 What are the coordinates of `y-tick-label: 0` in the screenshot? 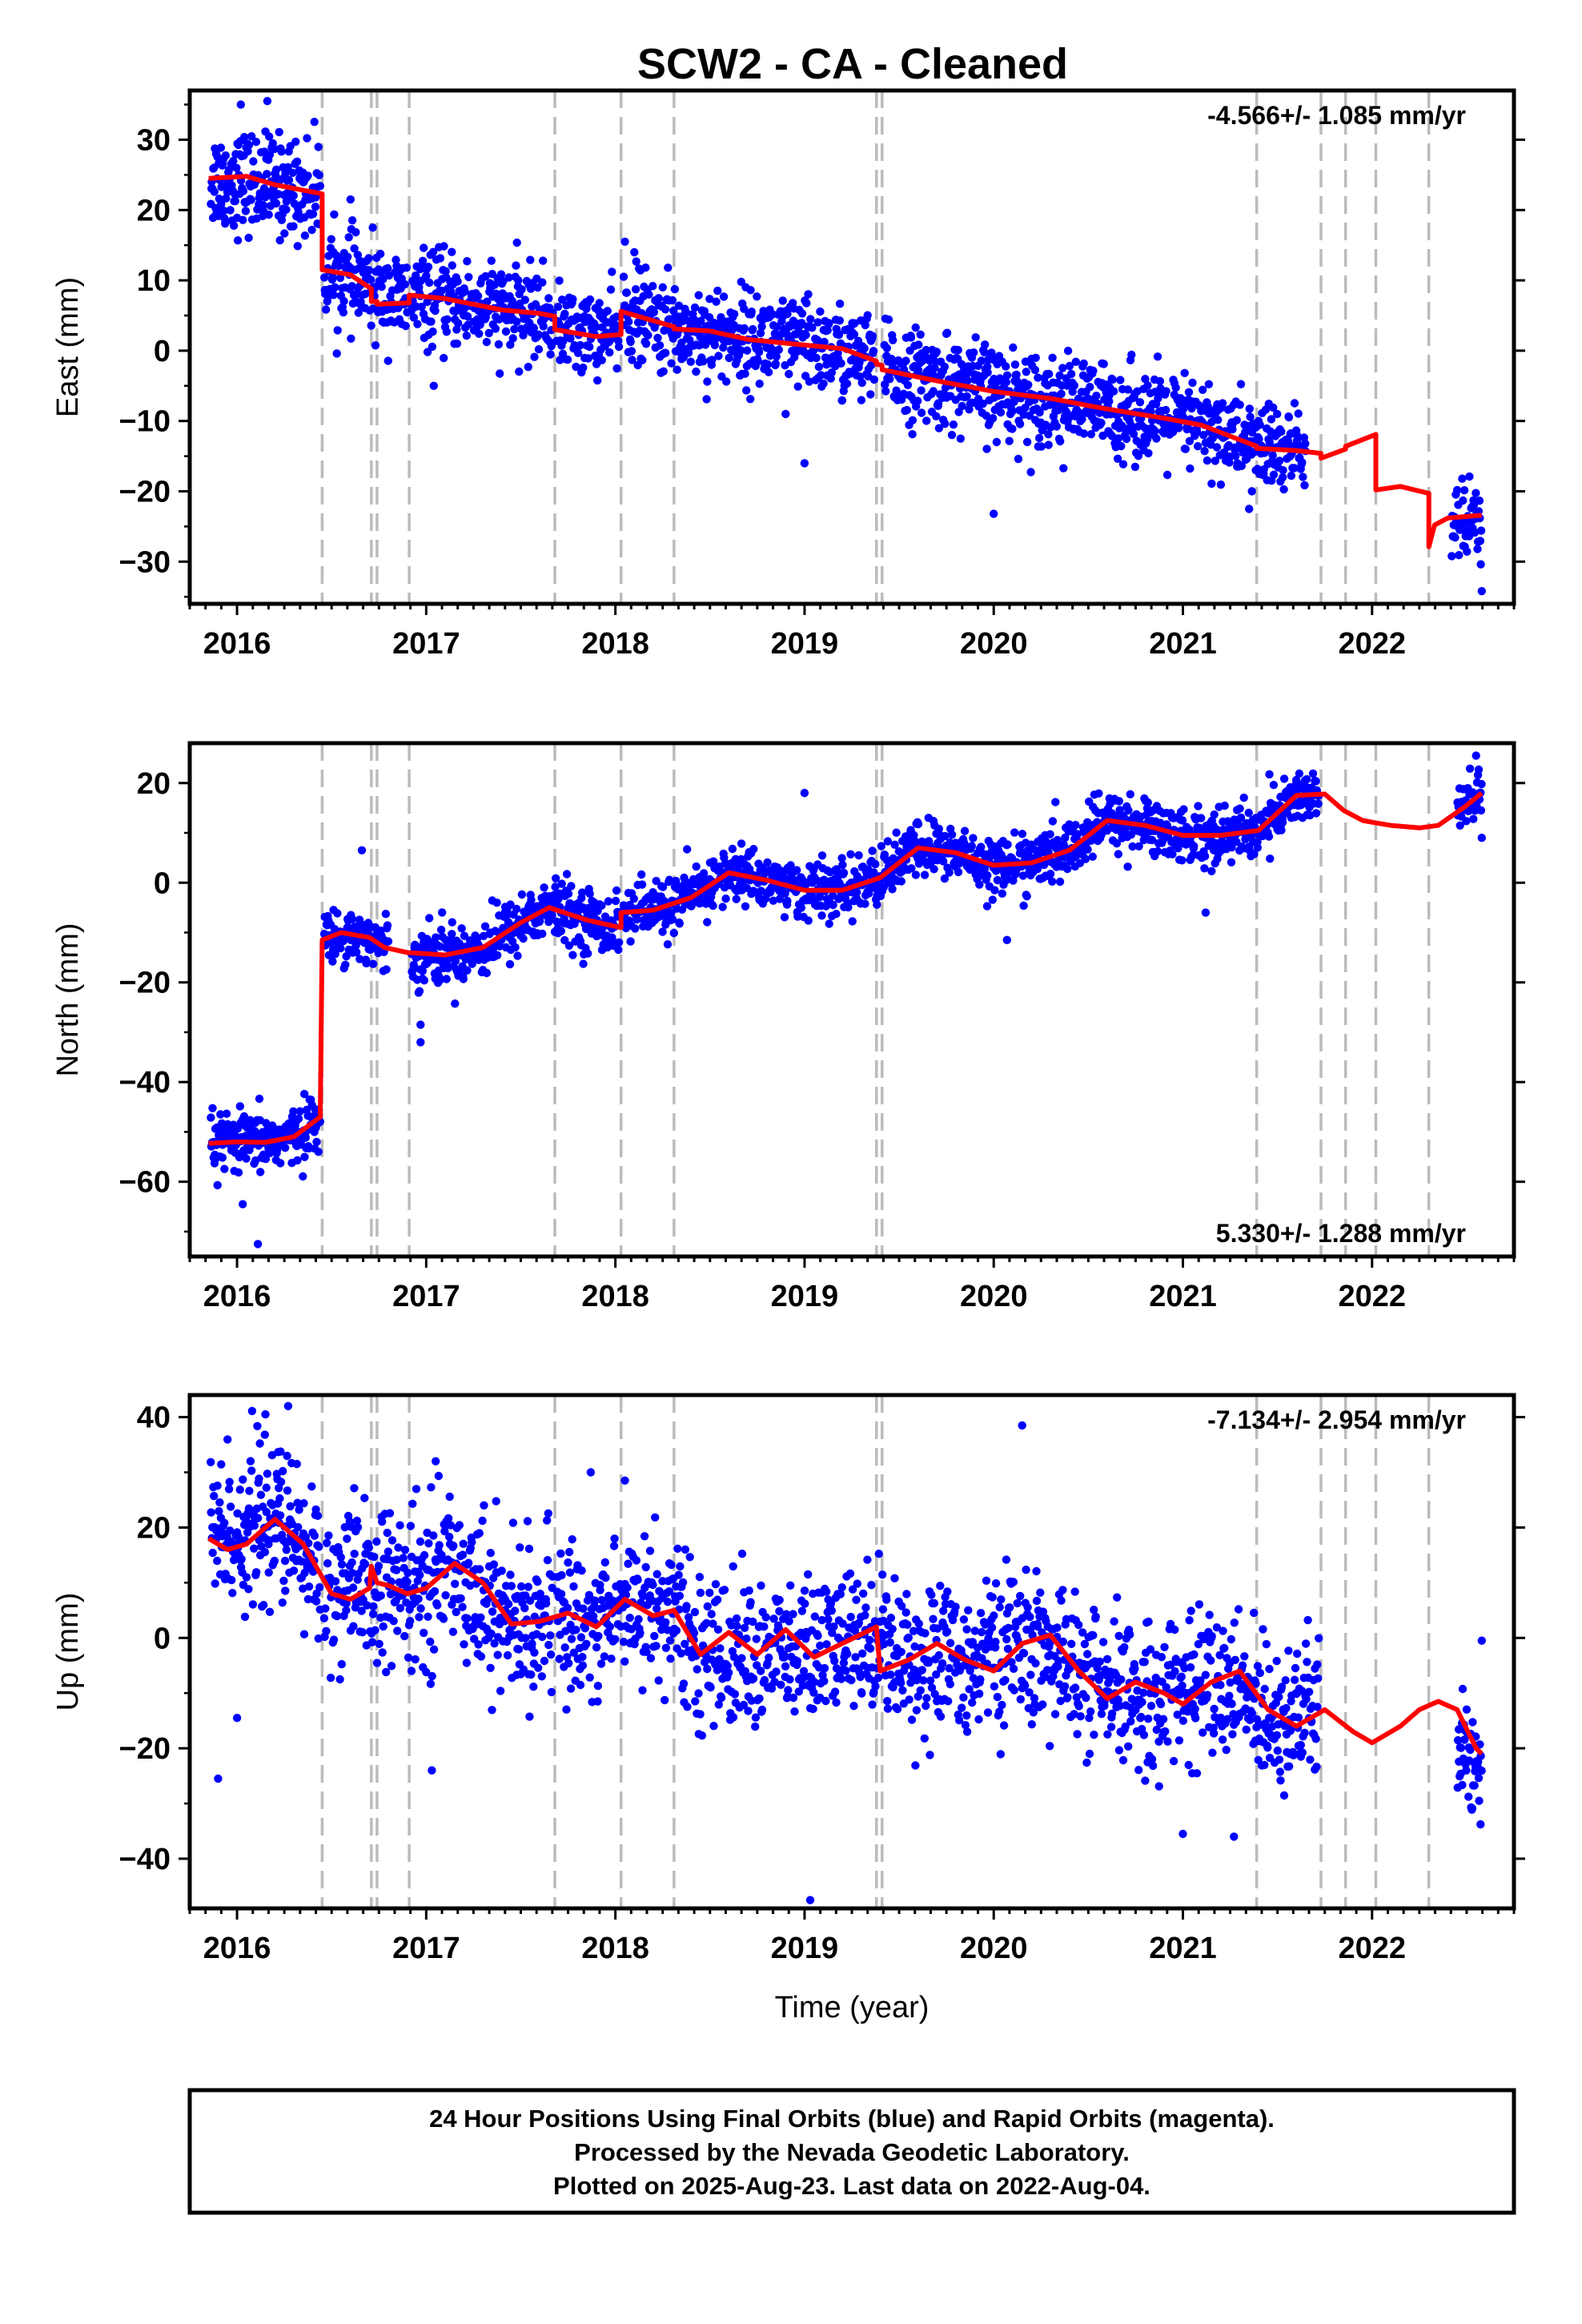 It's located at (162, 883).